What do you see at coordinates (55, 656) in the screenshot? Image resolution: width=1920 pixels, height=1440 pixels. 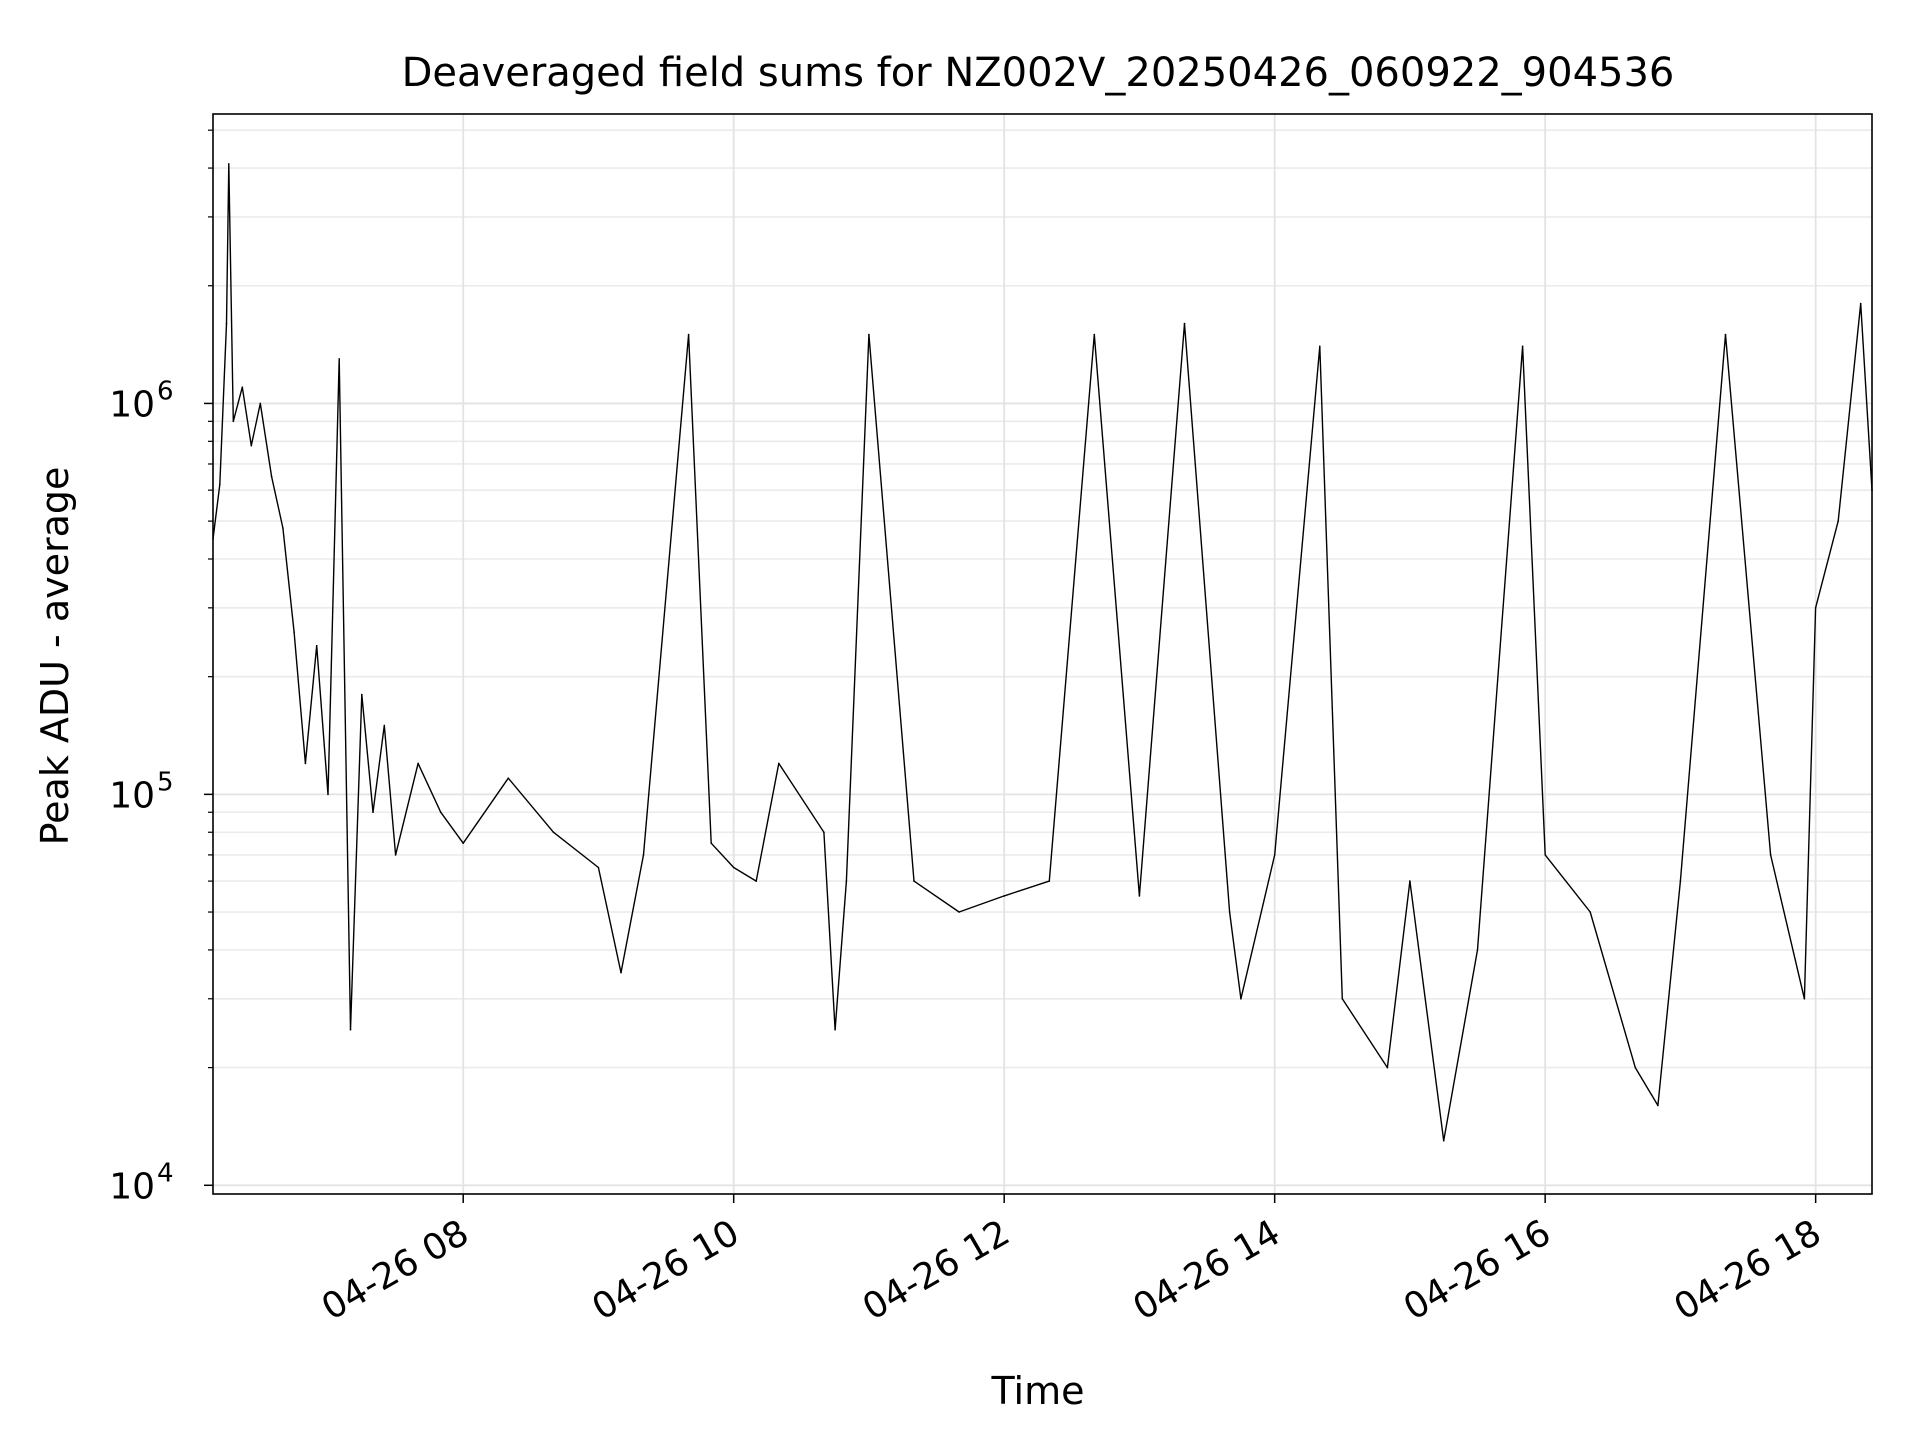 I see `y-axis-label: Peak ADU - average` at bounding box center [55, 656].